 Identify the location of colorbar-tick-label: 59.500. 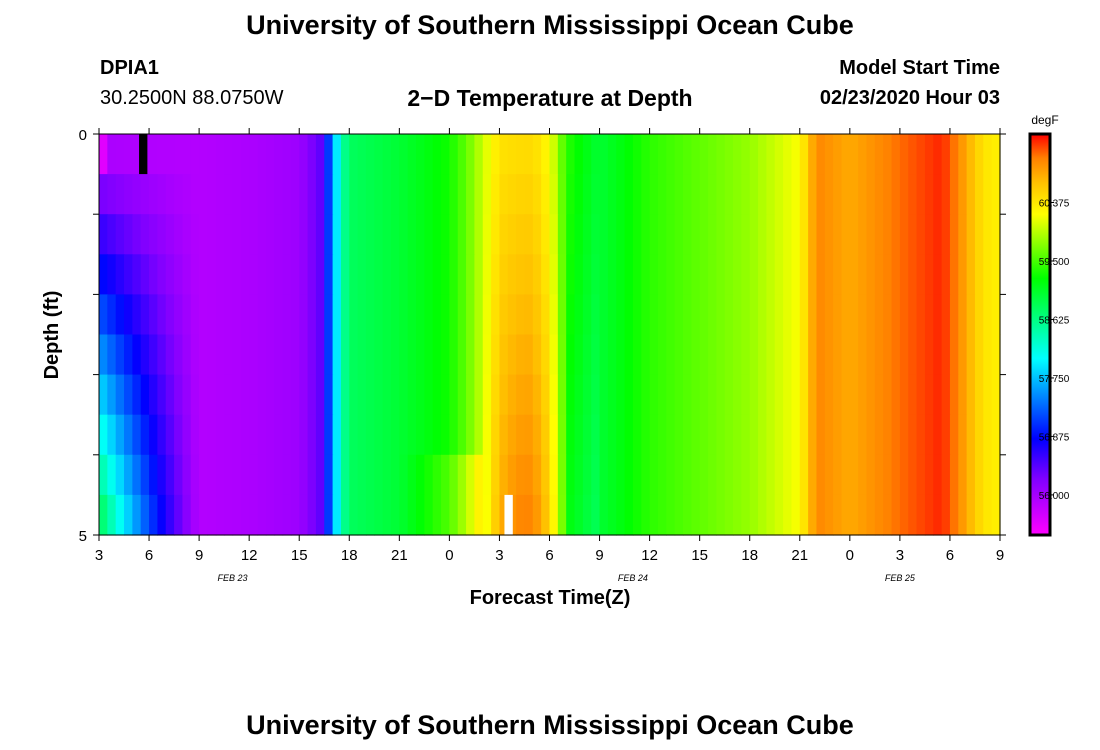
(1054, 262).